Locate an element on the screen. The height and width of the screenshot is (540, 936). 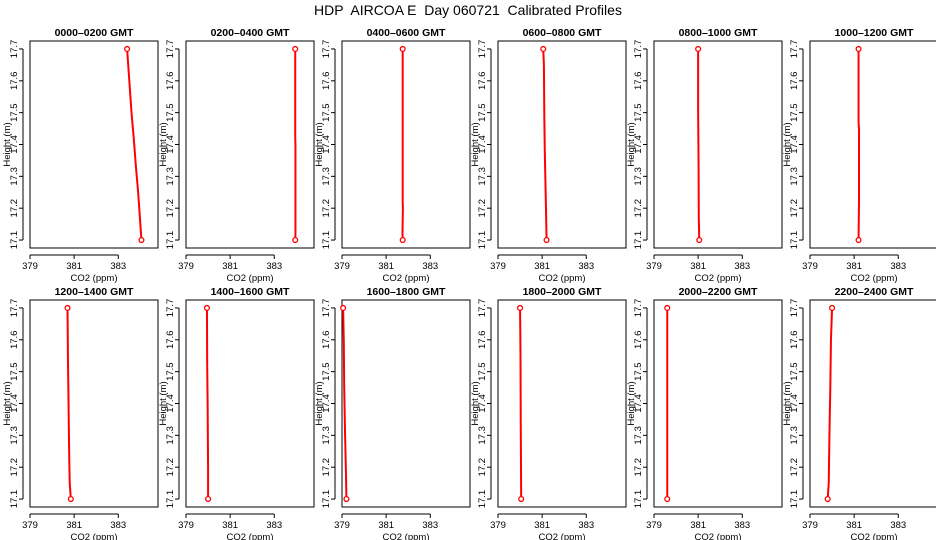
panel-title: 1200–1400 GMT is located at coordinates (94, 292).